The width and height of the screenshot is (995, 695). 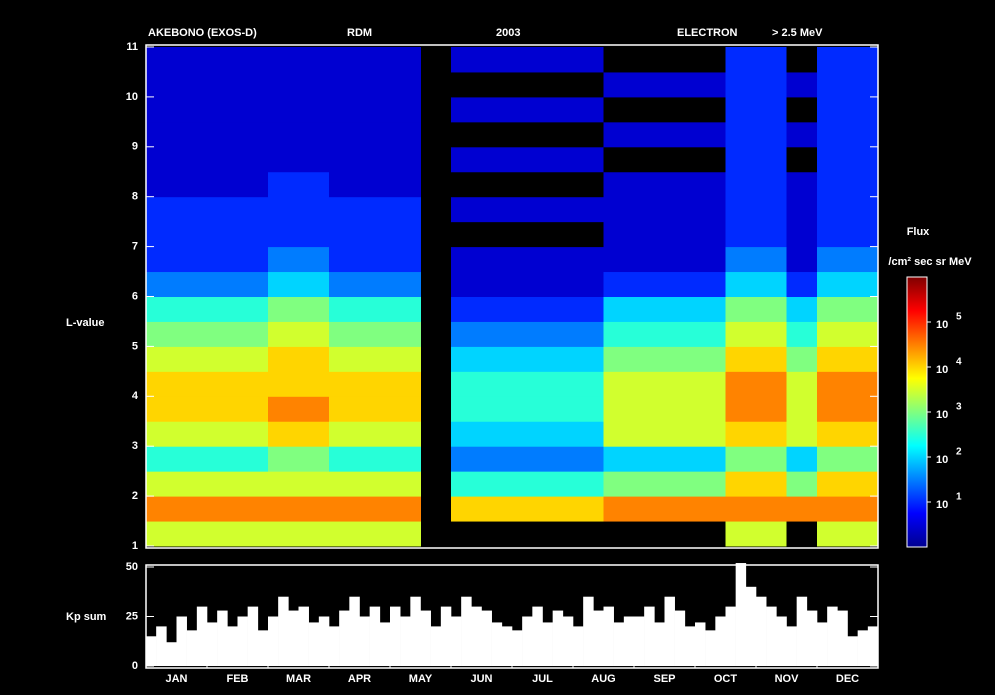 What do you see at coordinates (135, 546) in the screenshot?
I see `y-tick-label: 1` at bounding box center [135, 546].